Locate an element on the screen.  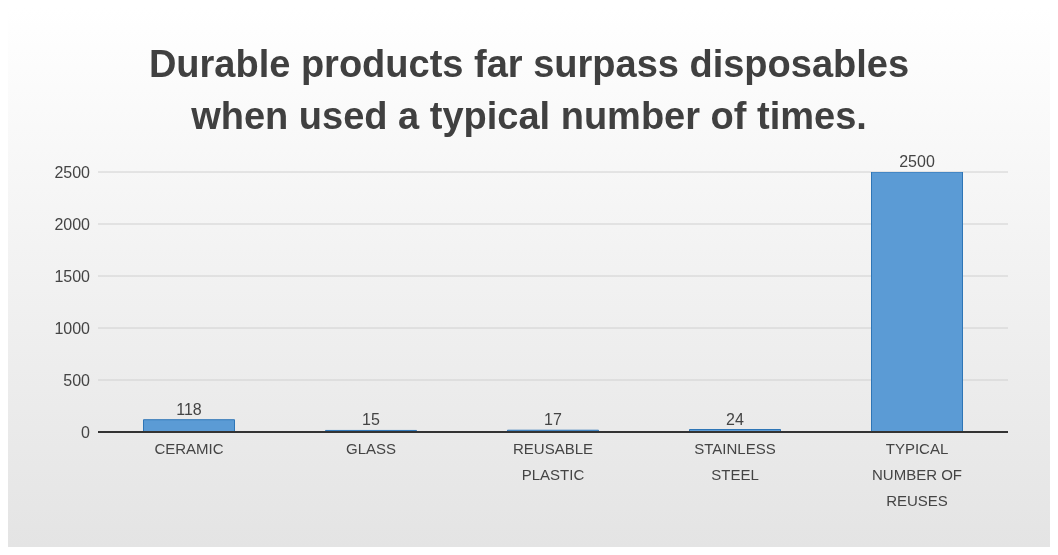
data-label: 15 is located at coordinates (371, 420).